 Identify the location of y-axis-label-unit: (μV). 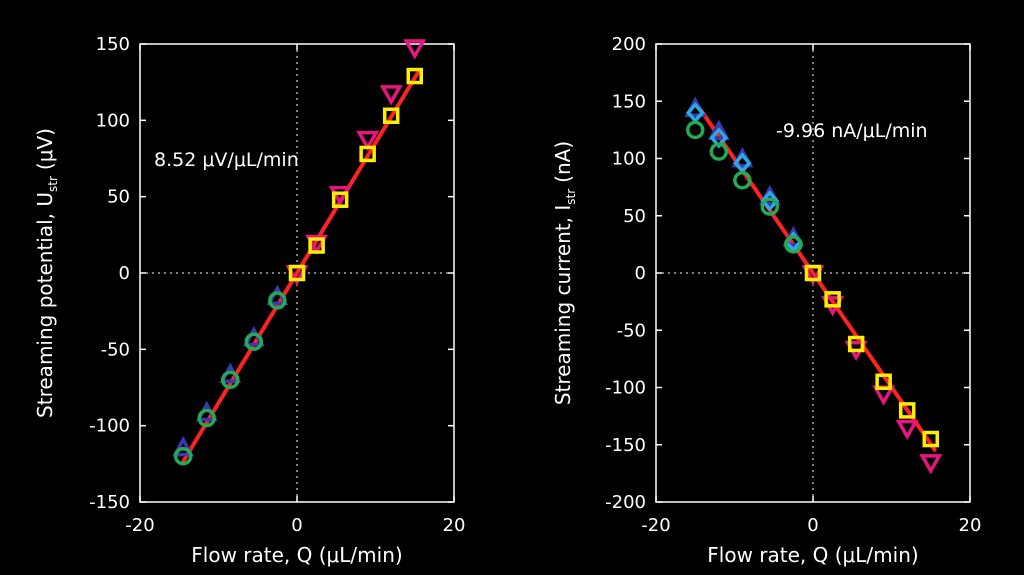
(45, 149).